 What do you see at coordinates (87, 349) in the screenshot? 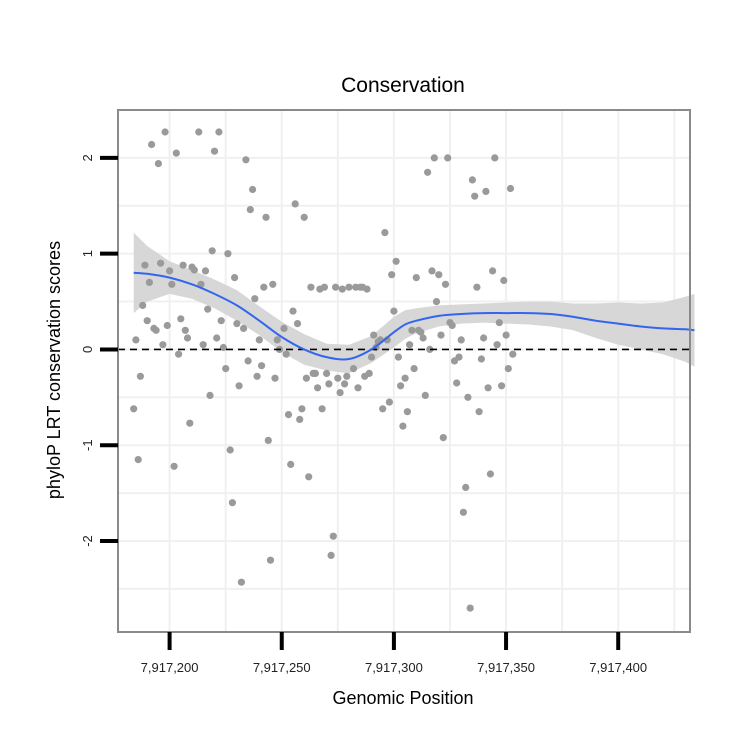
I see `y-tick-label: 0` at bounding box center [87, 349].